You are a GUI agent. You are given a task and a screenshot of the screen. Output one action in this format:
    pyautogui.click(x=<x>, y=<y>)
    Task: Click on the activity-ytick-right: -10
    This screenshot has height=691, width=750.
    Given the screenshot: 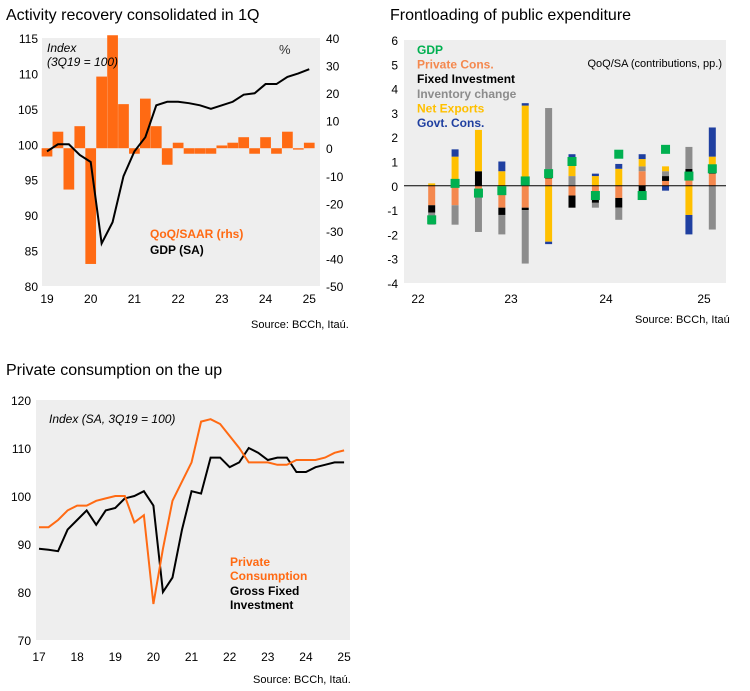 What is the action you would take?
    pyautogui.click(x=335, y=177)
    